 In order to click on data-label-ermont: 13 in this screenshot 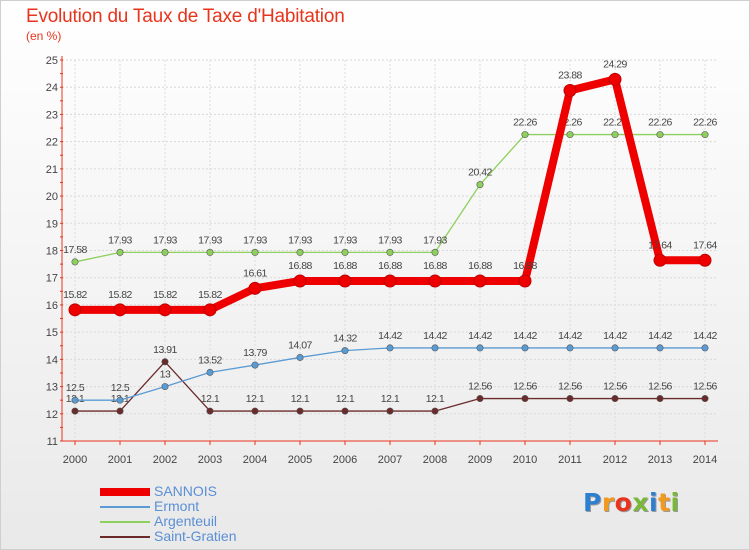, I will do `click(165, 375)`.